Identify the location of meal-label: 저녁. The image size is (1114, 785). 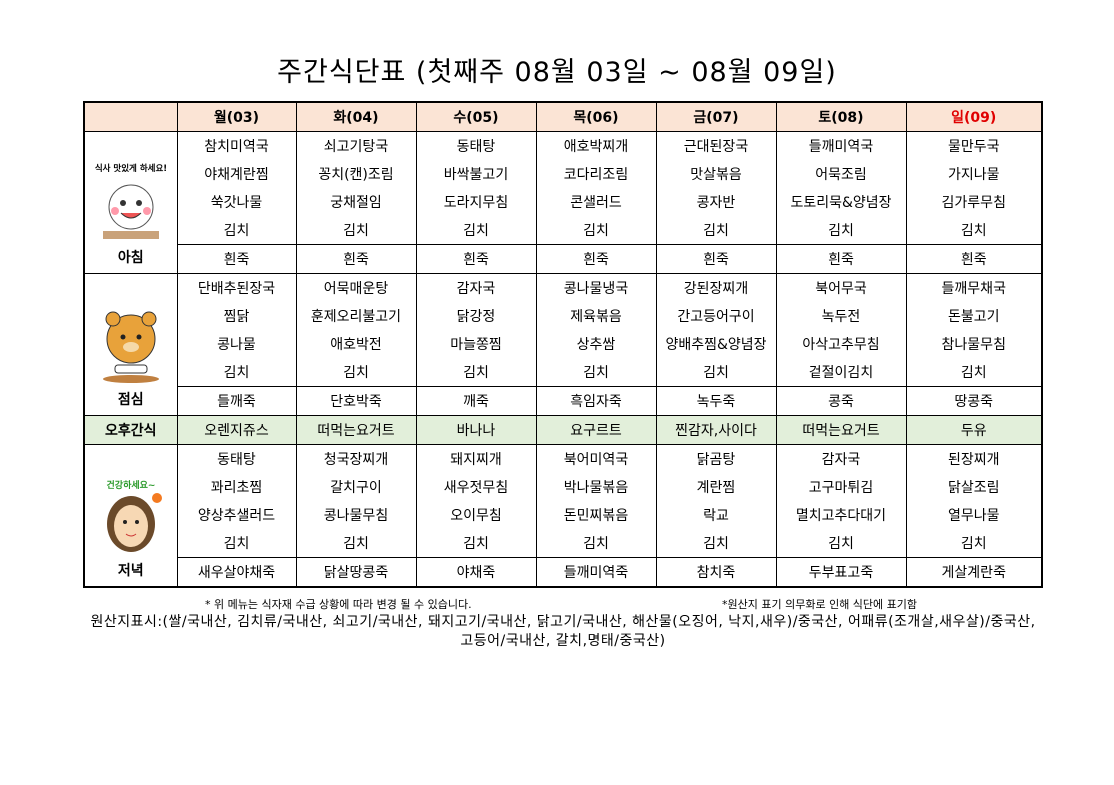
(130, 571).